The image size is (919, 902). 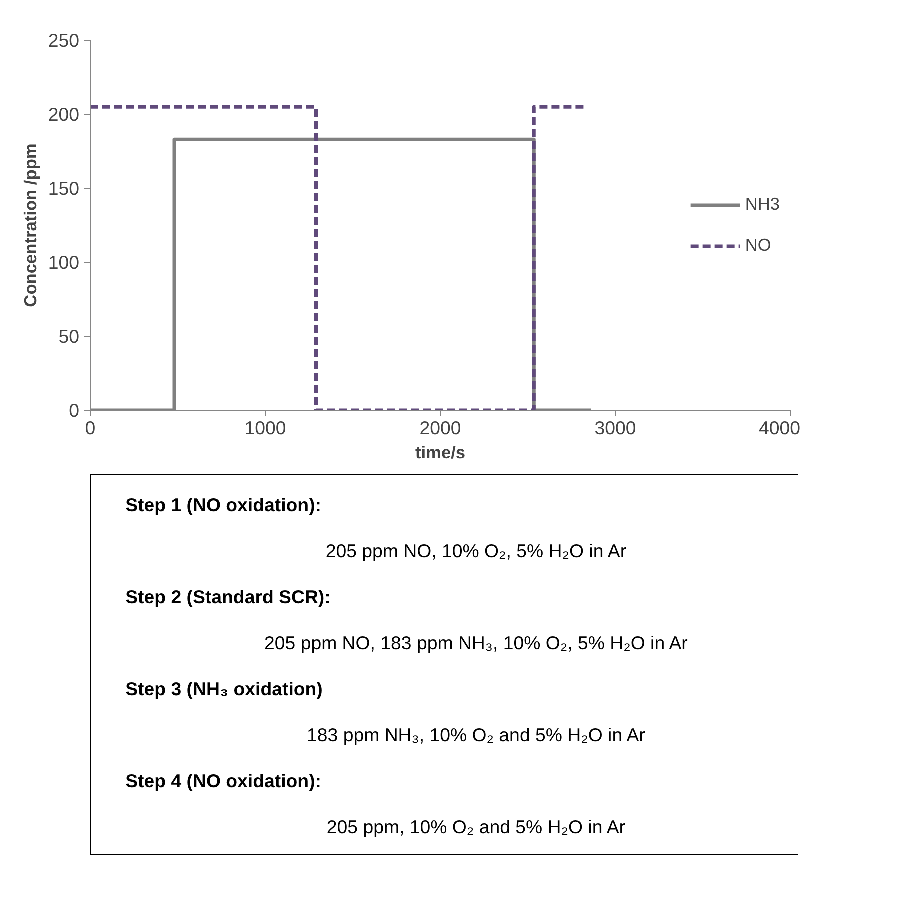 What do you see at coordinates (476, 551) in the screenshot?
I see `text: 205 ppm NO, 10% O₂, 5% H₂O in Ar` at bounding box center [476, 551].